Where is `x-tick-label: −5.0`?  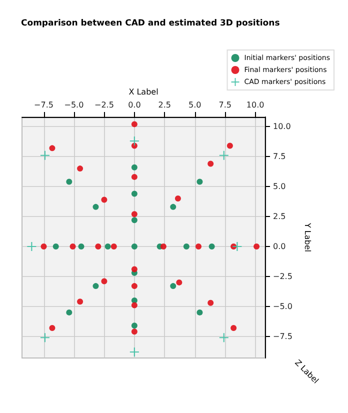
x-tick-label: −5.0 is located at coordinates (74, 105).